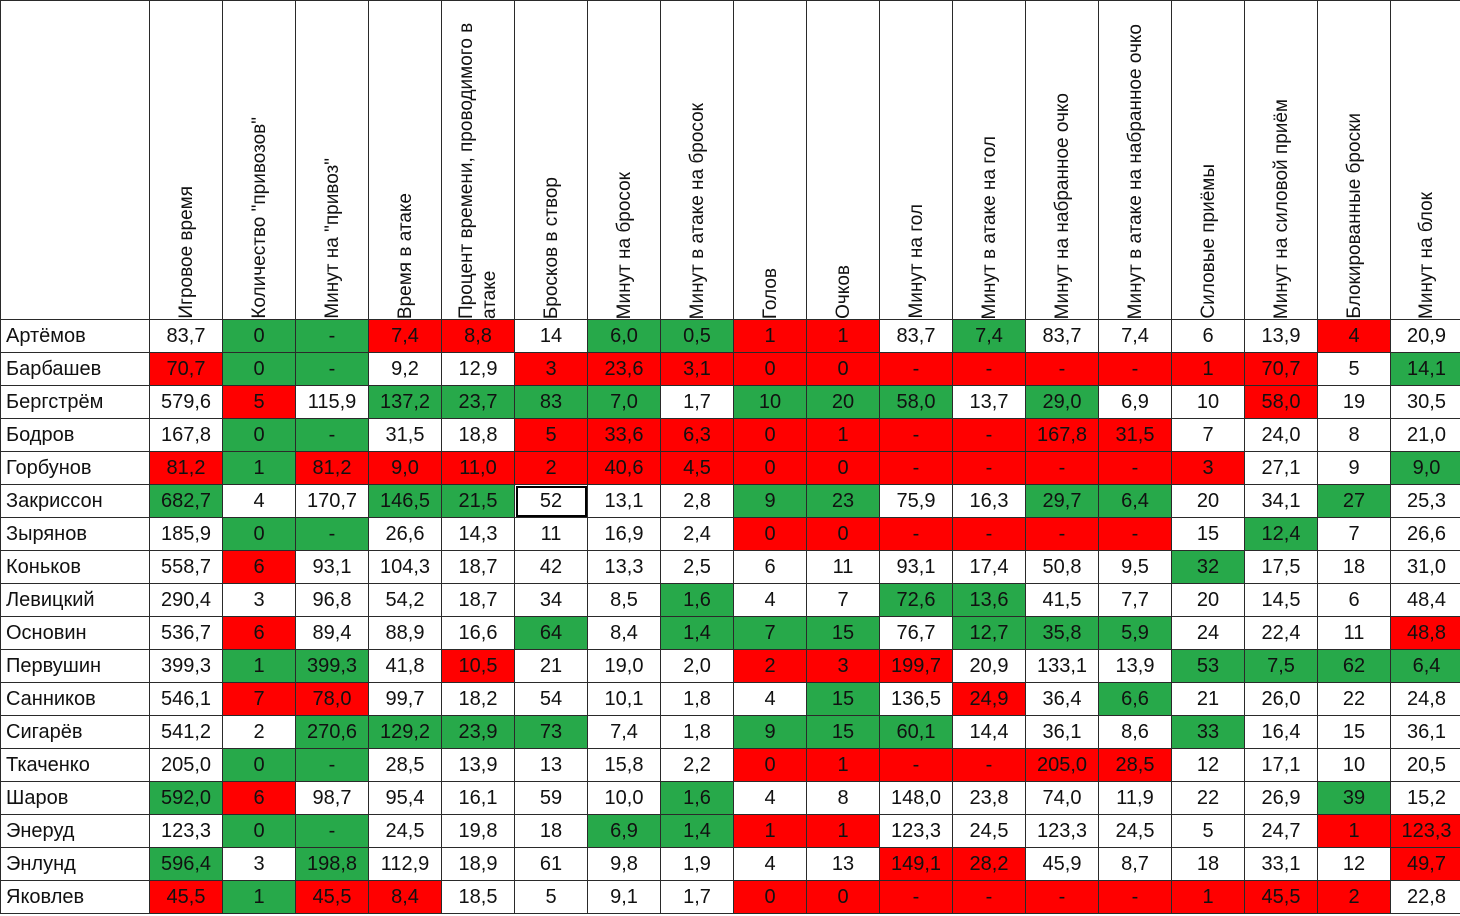 Image resolution: width=1460 pixels, height=916 pixels. What do you see at coordinates (186, 534) in the screenshot?
I see `stat-cell: 185,9` at bounding box center [186, 534].